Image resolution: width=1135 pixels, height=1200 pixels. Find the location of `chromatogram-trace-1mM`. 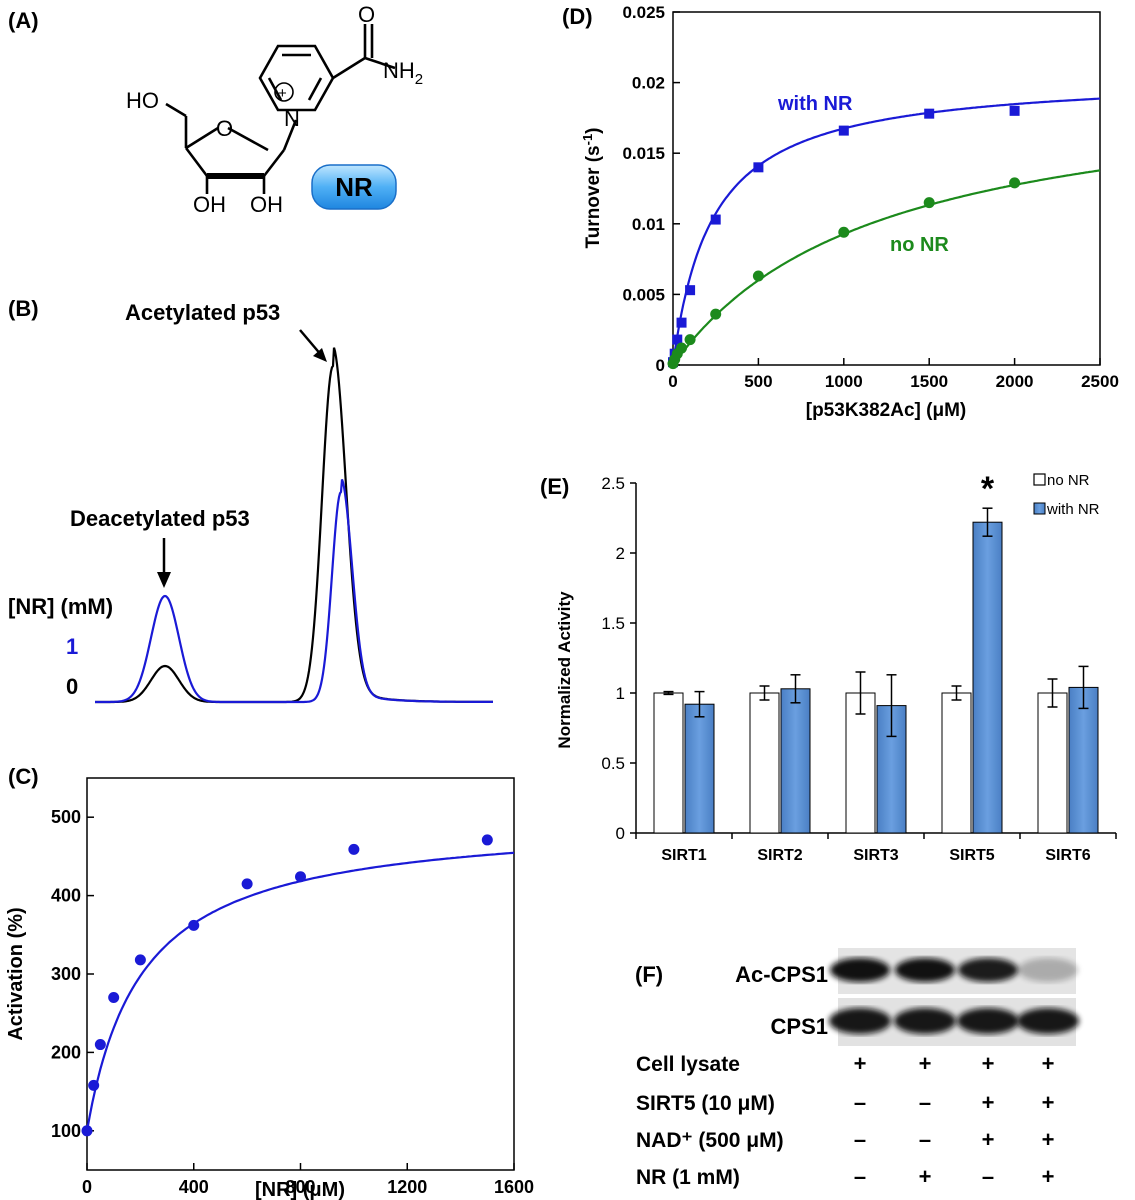

chromatogram-trace-1mM is located at coordinates (294, 591).